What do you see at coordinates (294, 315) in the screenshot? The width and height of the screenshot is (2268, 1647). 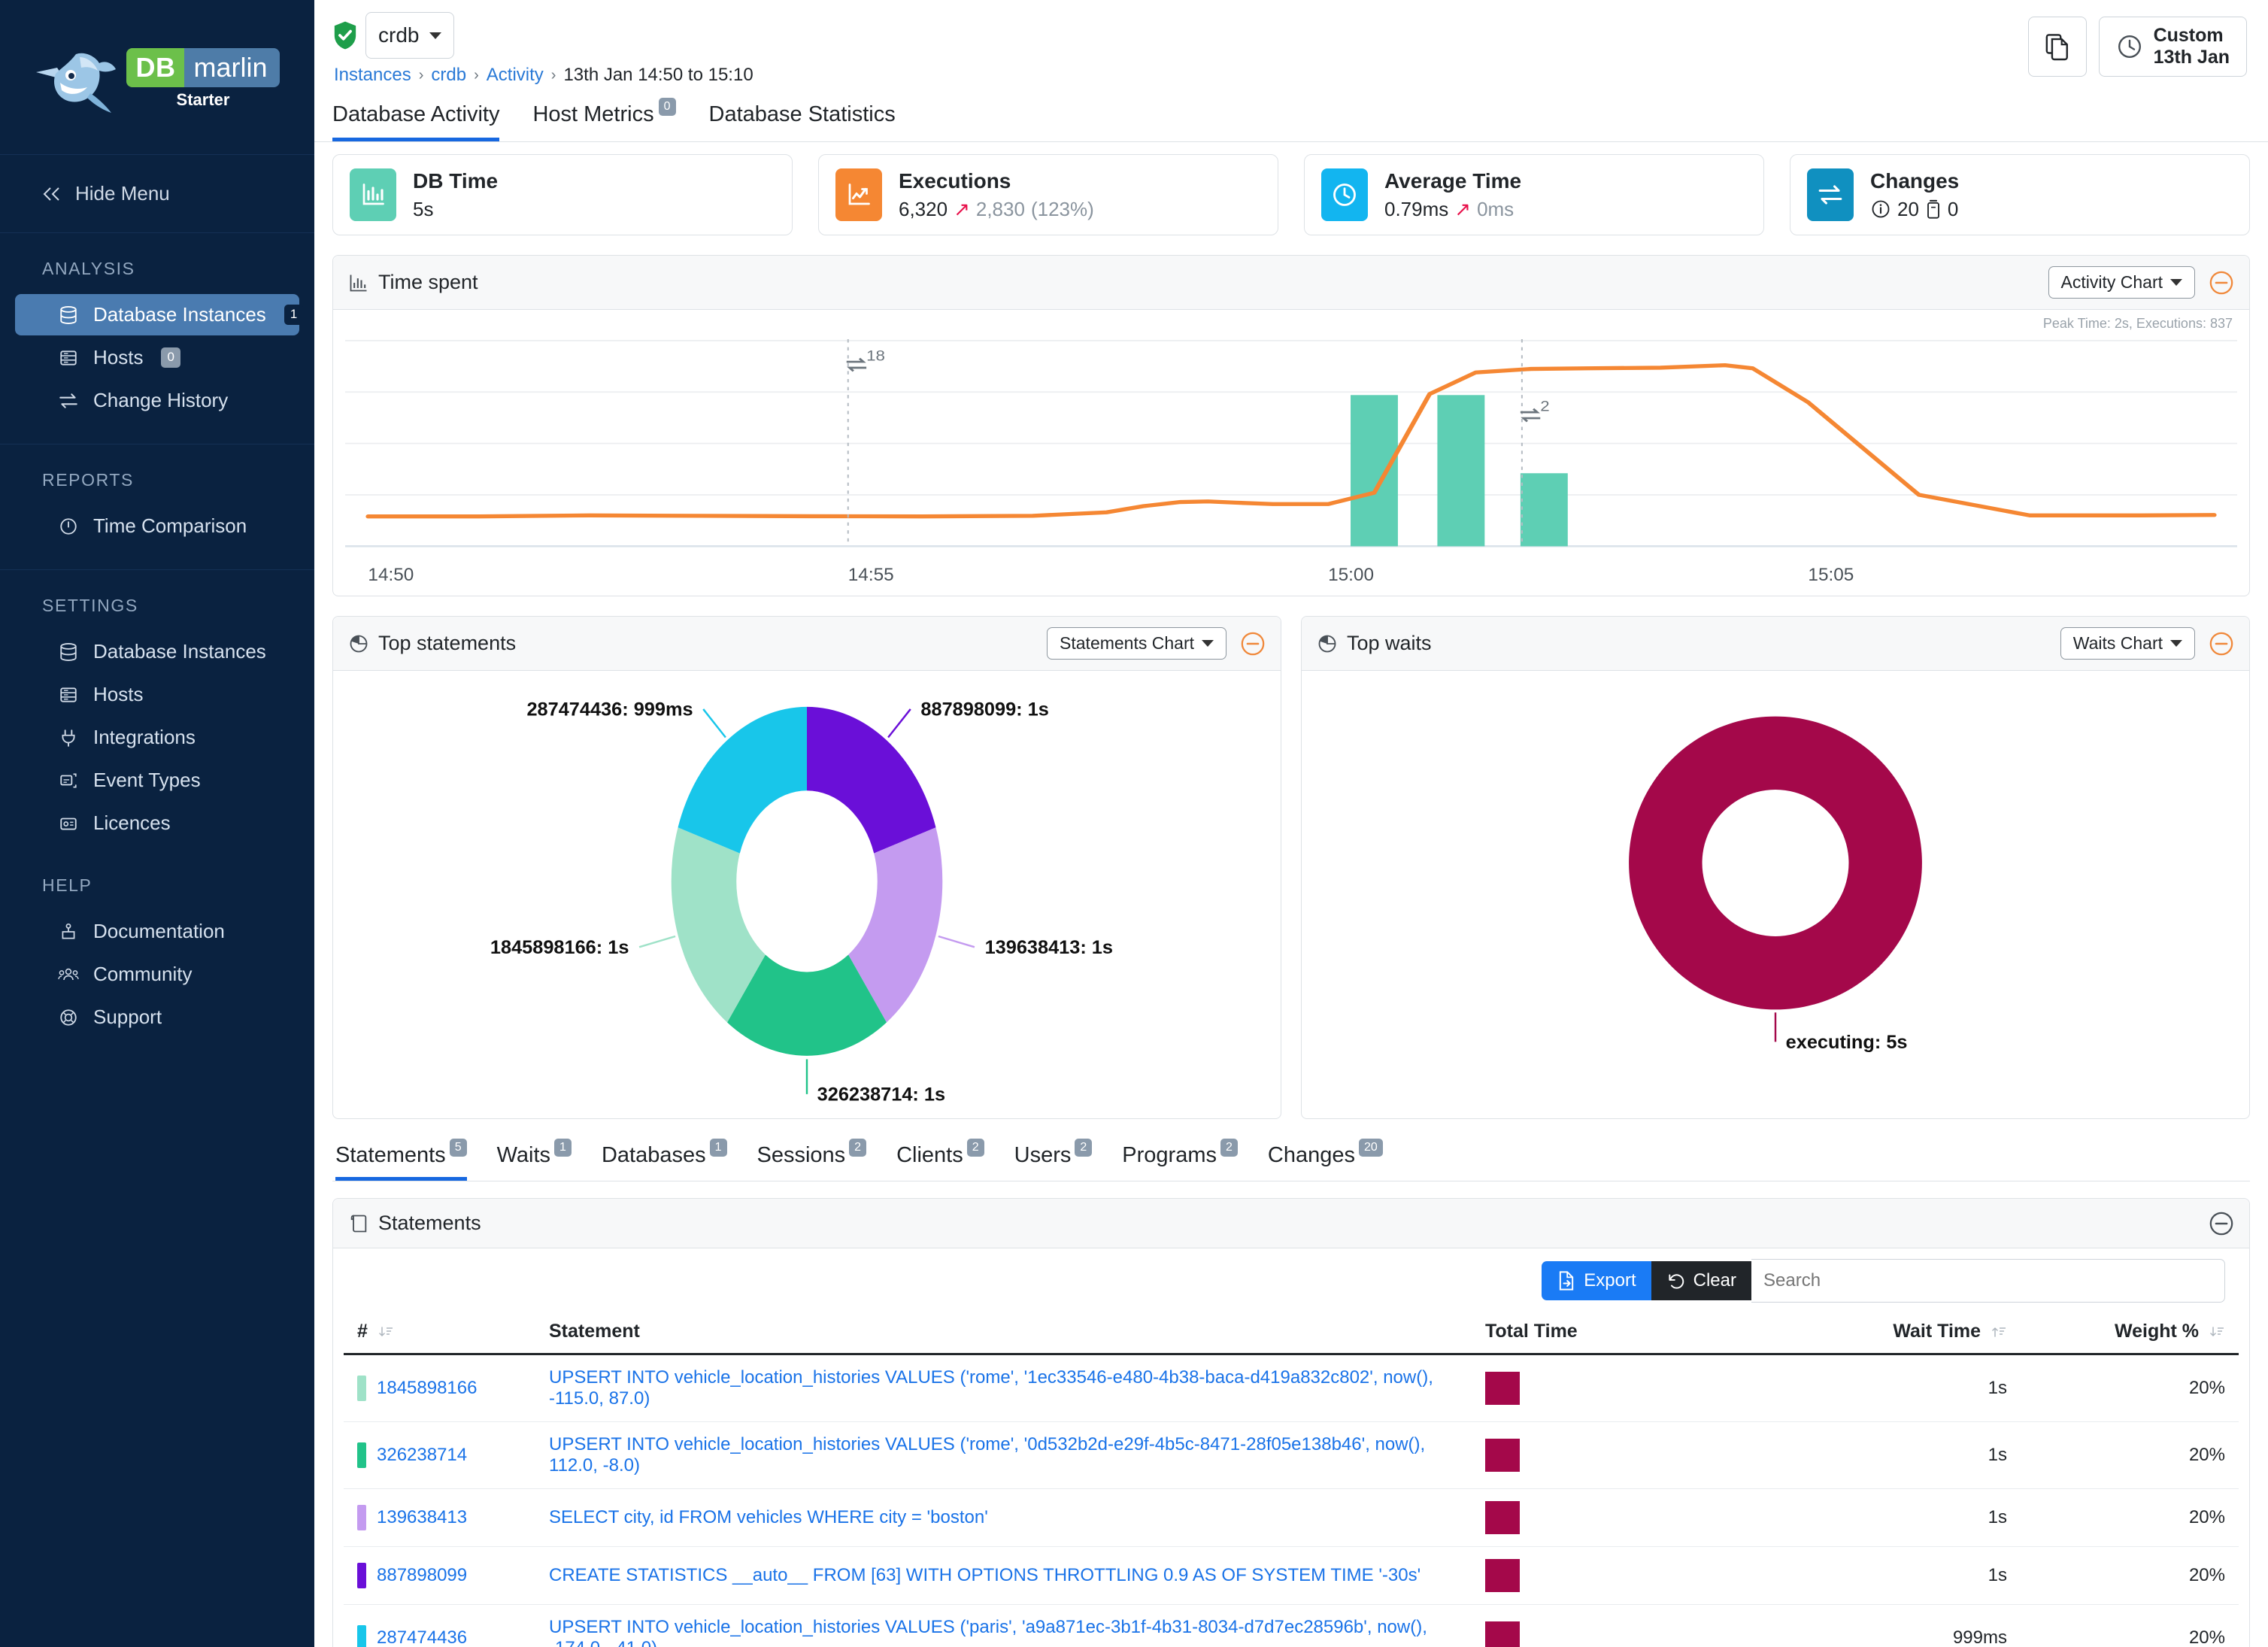 I see `sidebar-item-badge: 1` at bounding box center [294, 315].